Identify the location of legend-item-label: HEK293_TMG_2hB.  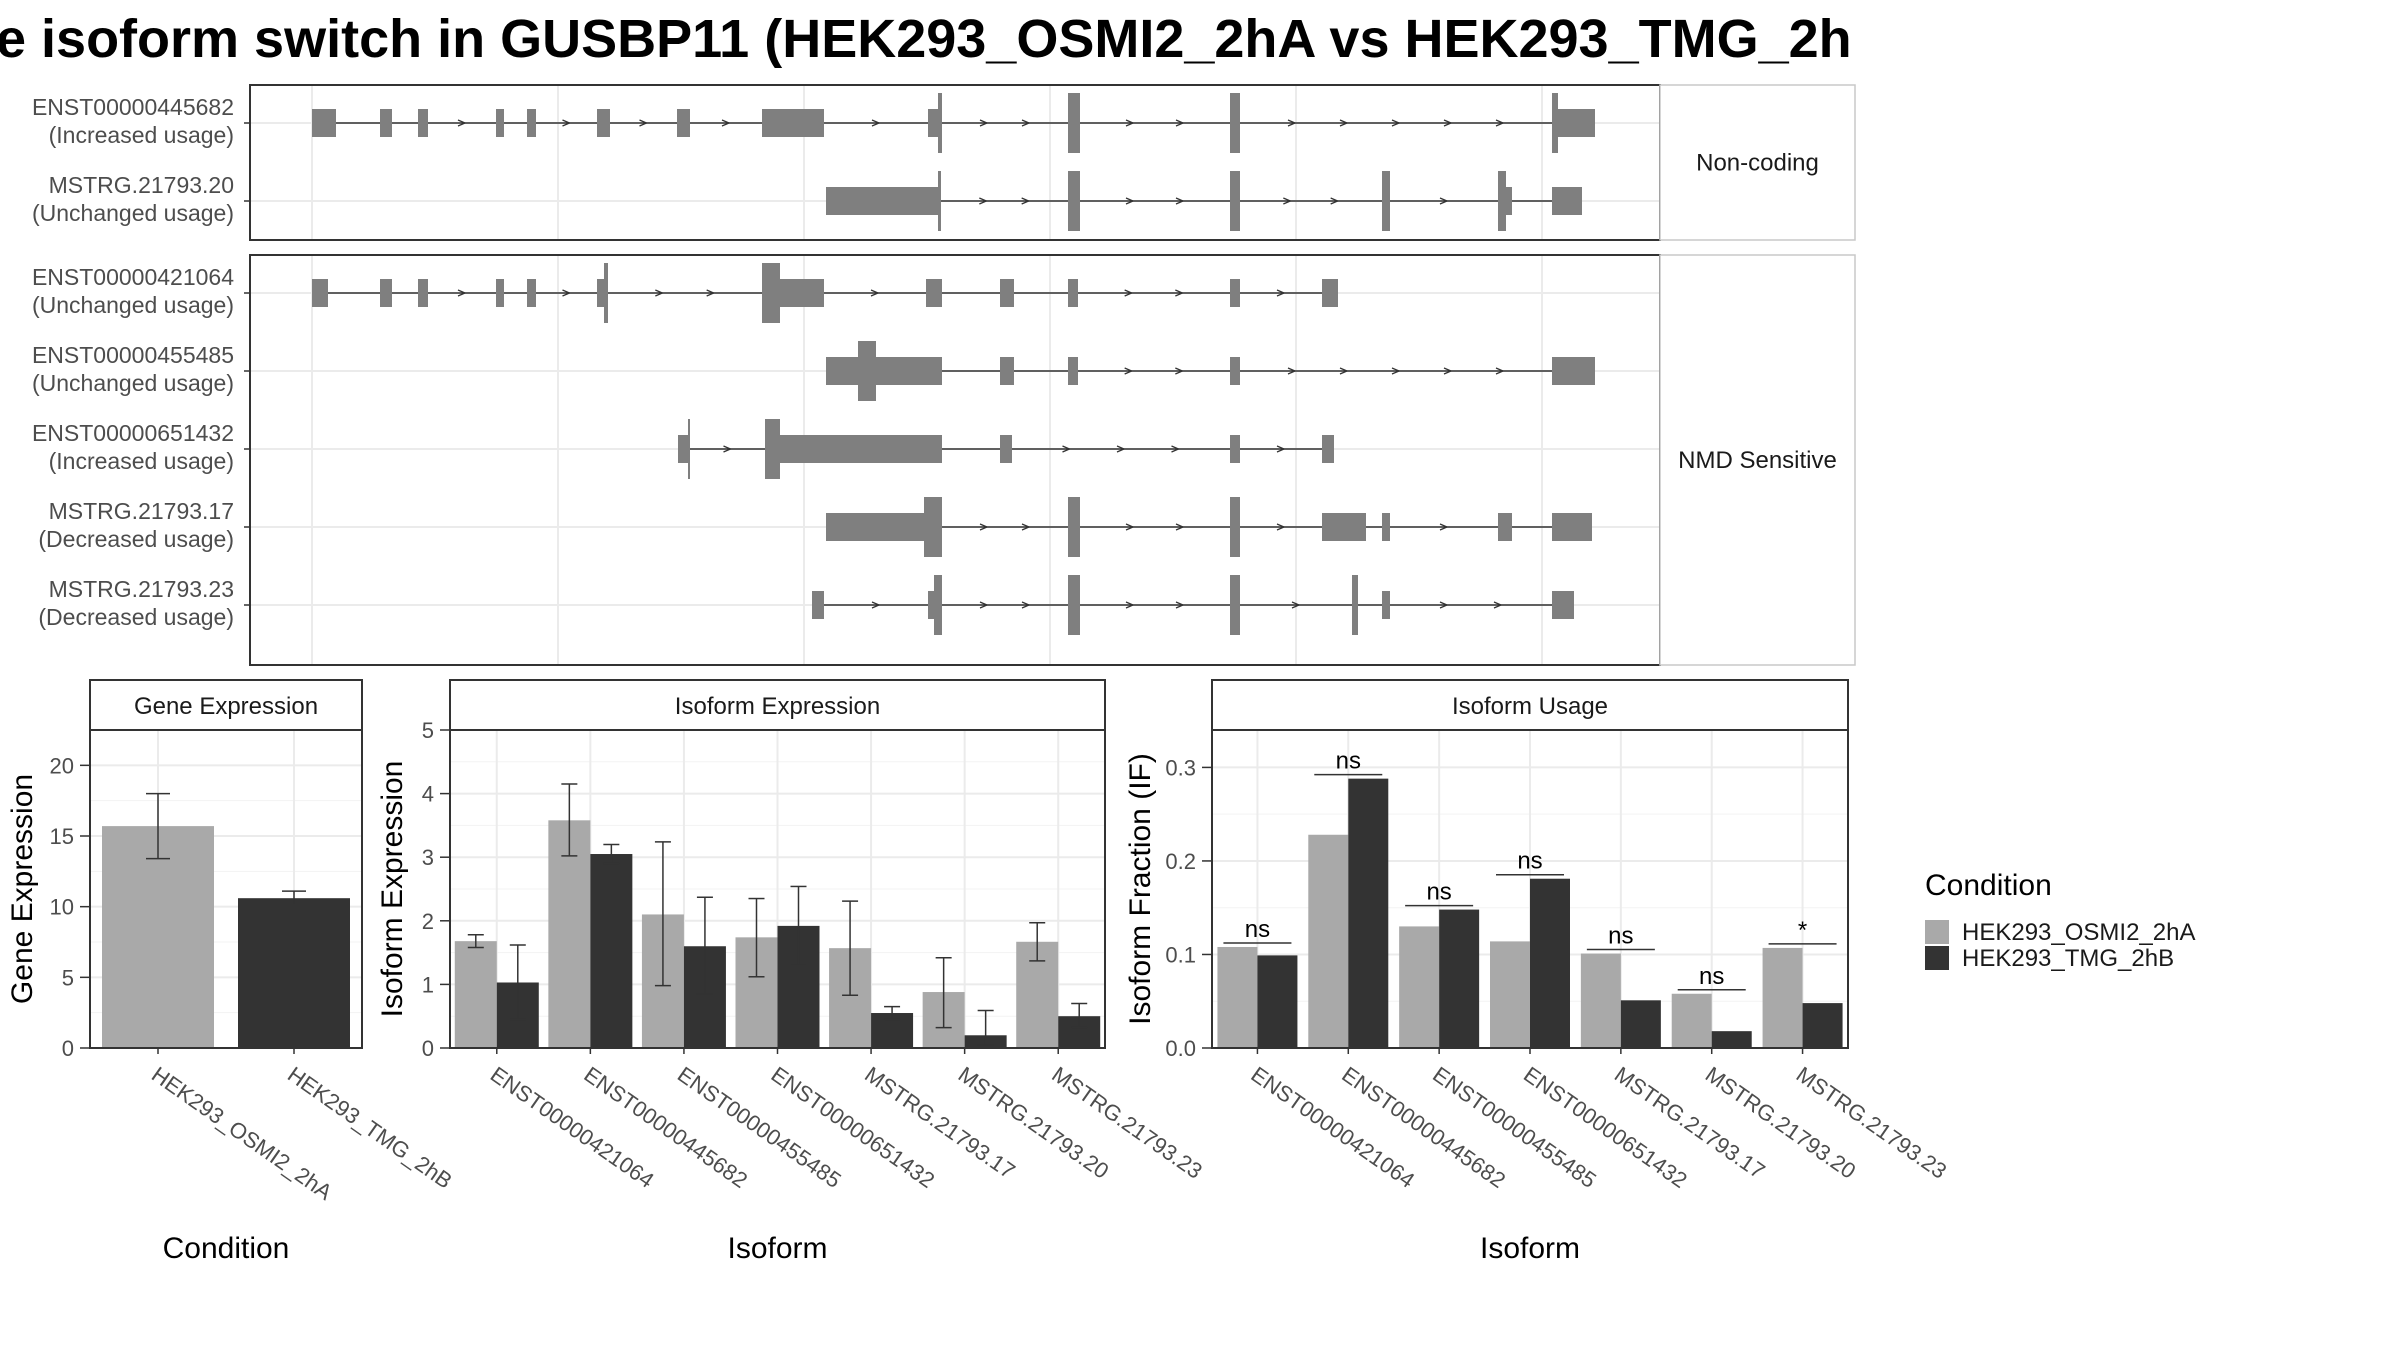
(2068, 958).